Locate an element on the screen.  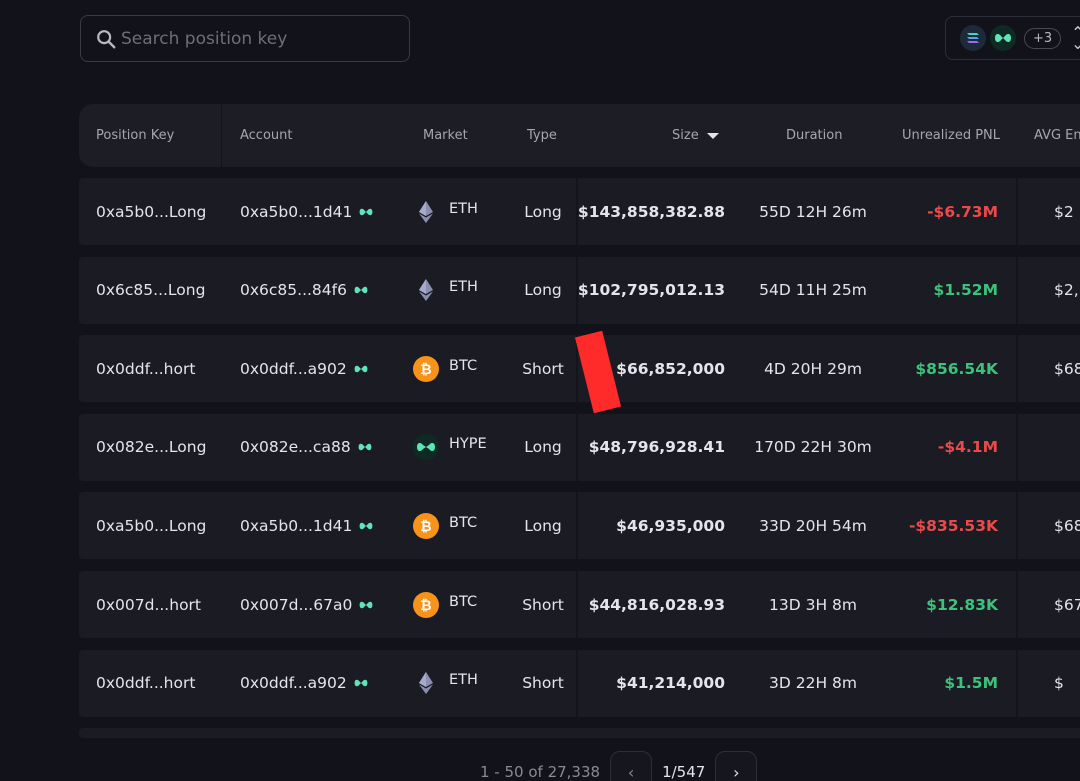
account-address: 0x082e...ca88 is located at coordinates (295, 447).